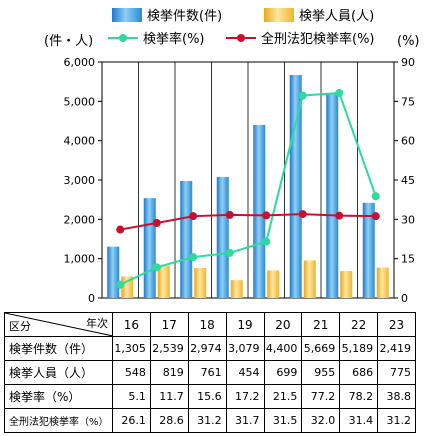 This screenshot has width=430, height=436. I want to click on legend-marker-clearance-rate, so click(123, 38).